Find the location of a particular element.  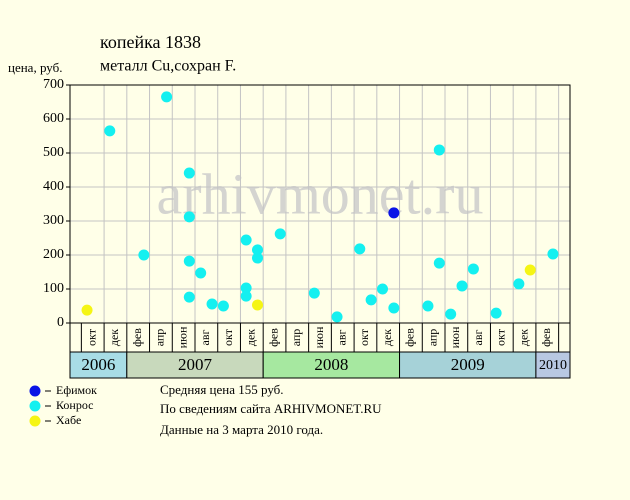

legend-label: Хабе is located at coordinates (68, 420).